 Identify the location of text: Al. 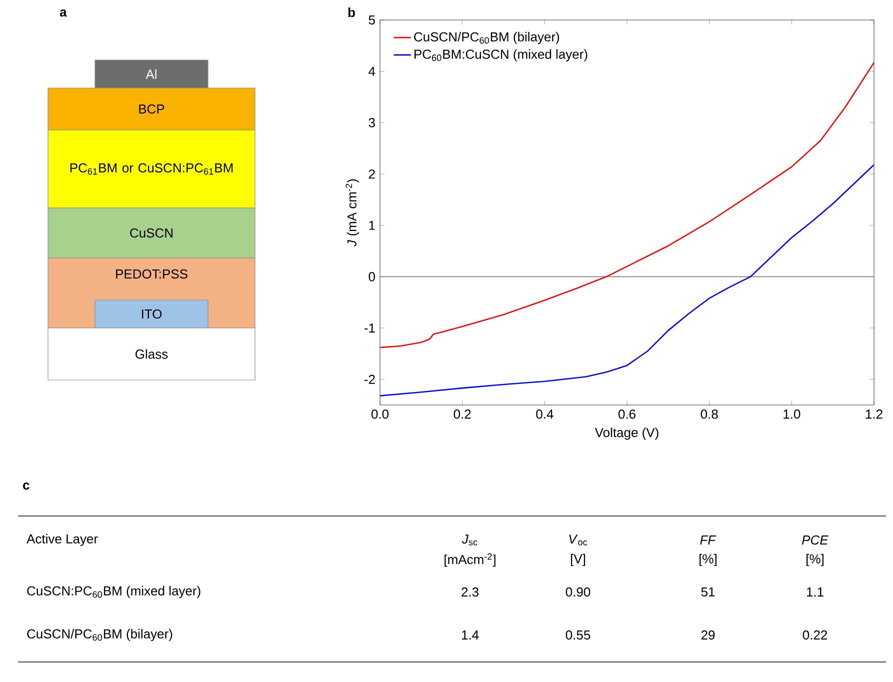
(151, 74).